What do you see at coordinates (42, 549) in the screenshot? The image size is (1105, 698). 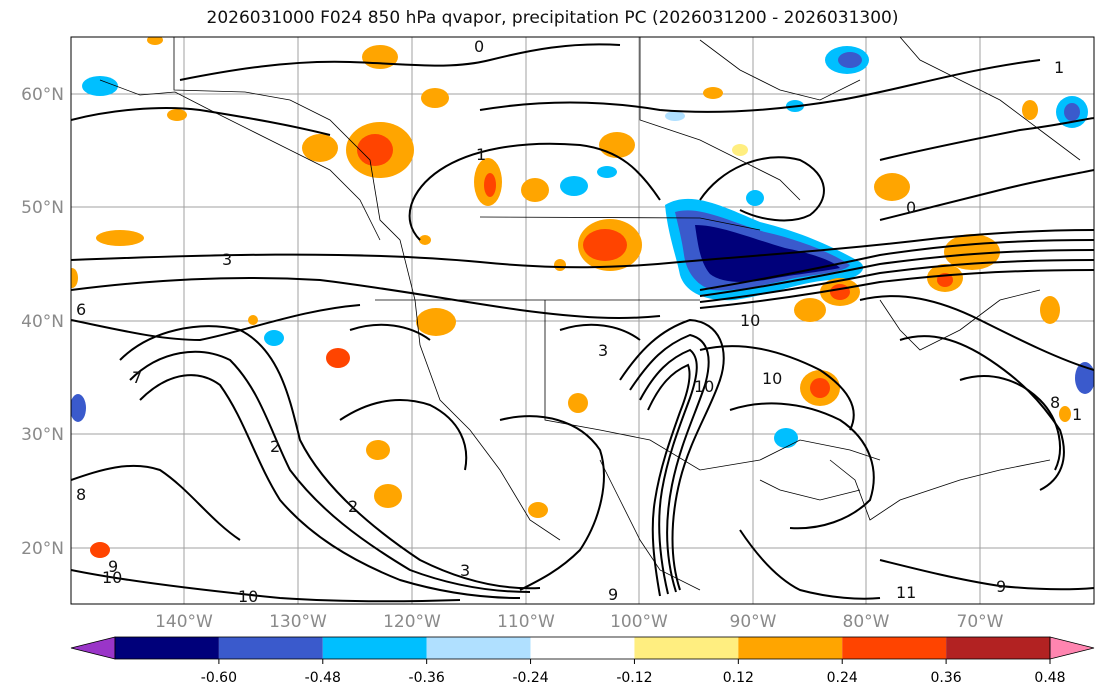 I see `lat-label: 20°N` at bounding box center [42, 549].